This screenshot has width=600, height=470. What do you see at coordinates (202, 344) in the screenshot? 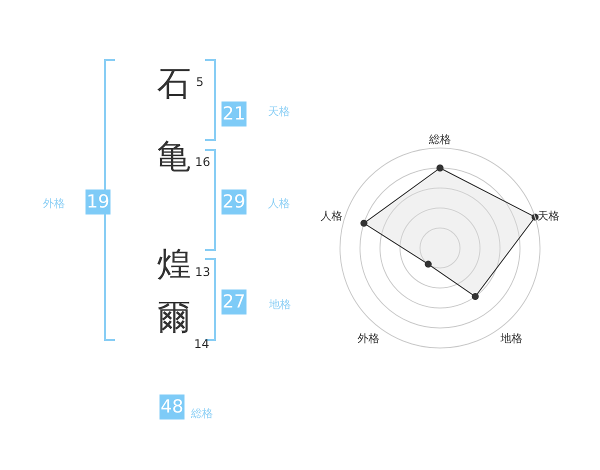
I see `text: 14` at bounding box center [202, 344].